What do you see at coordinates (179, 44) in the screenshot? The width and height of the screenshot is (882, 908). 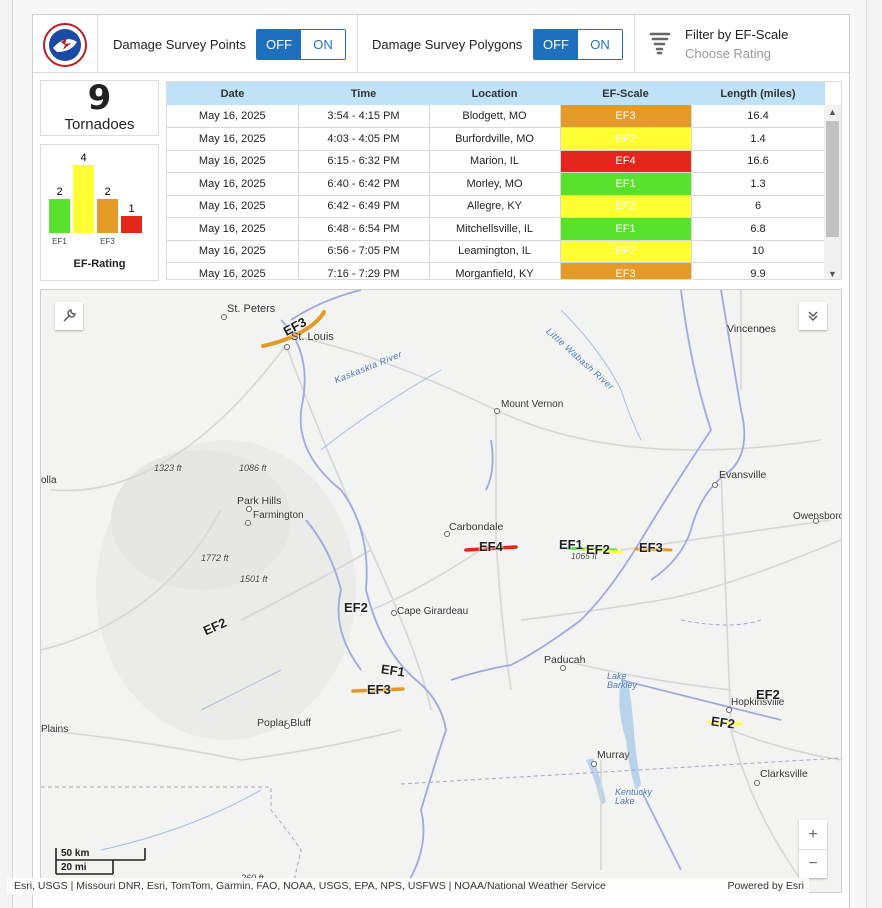 I see `points-label: Damage Survey Points` at bounding box center [179, 44].